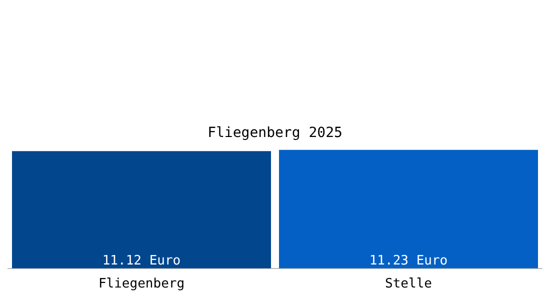 Image resolution: width=550 pixels, height=300 pixels. What do you see at coordinates (408, 284) in the screenshot?
I see `x-tick-label: Stelle` at bounding box center [408, 284].